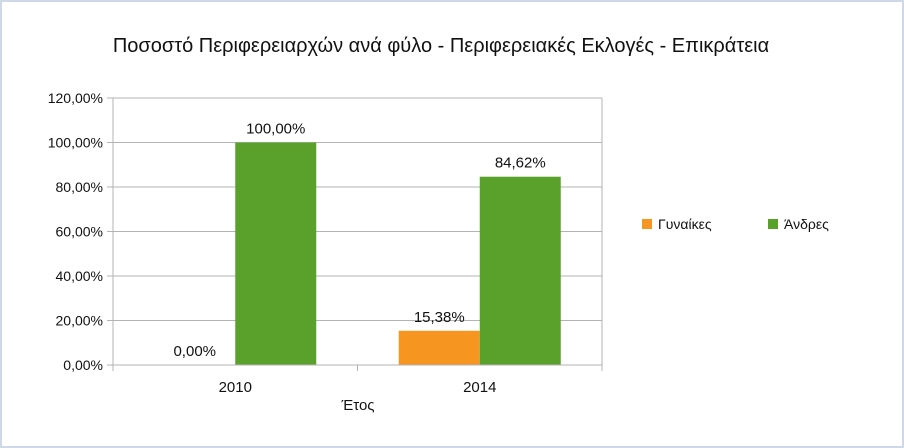  What do you see at coordinates (452, 1) in the screenshot?
I see `frame-top-edge` at bounding box center [452, 1].